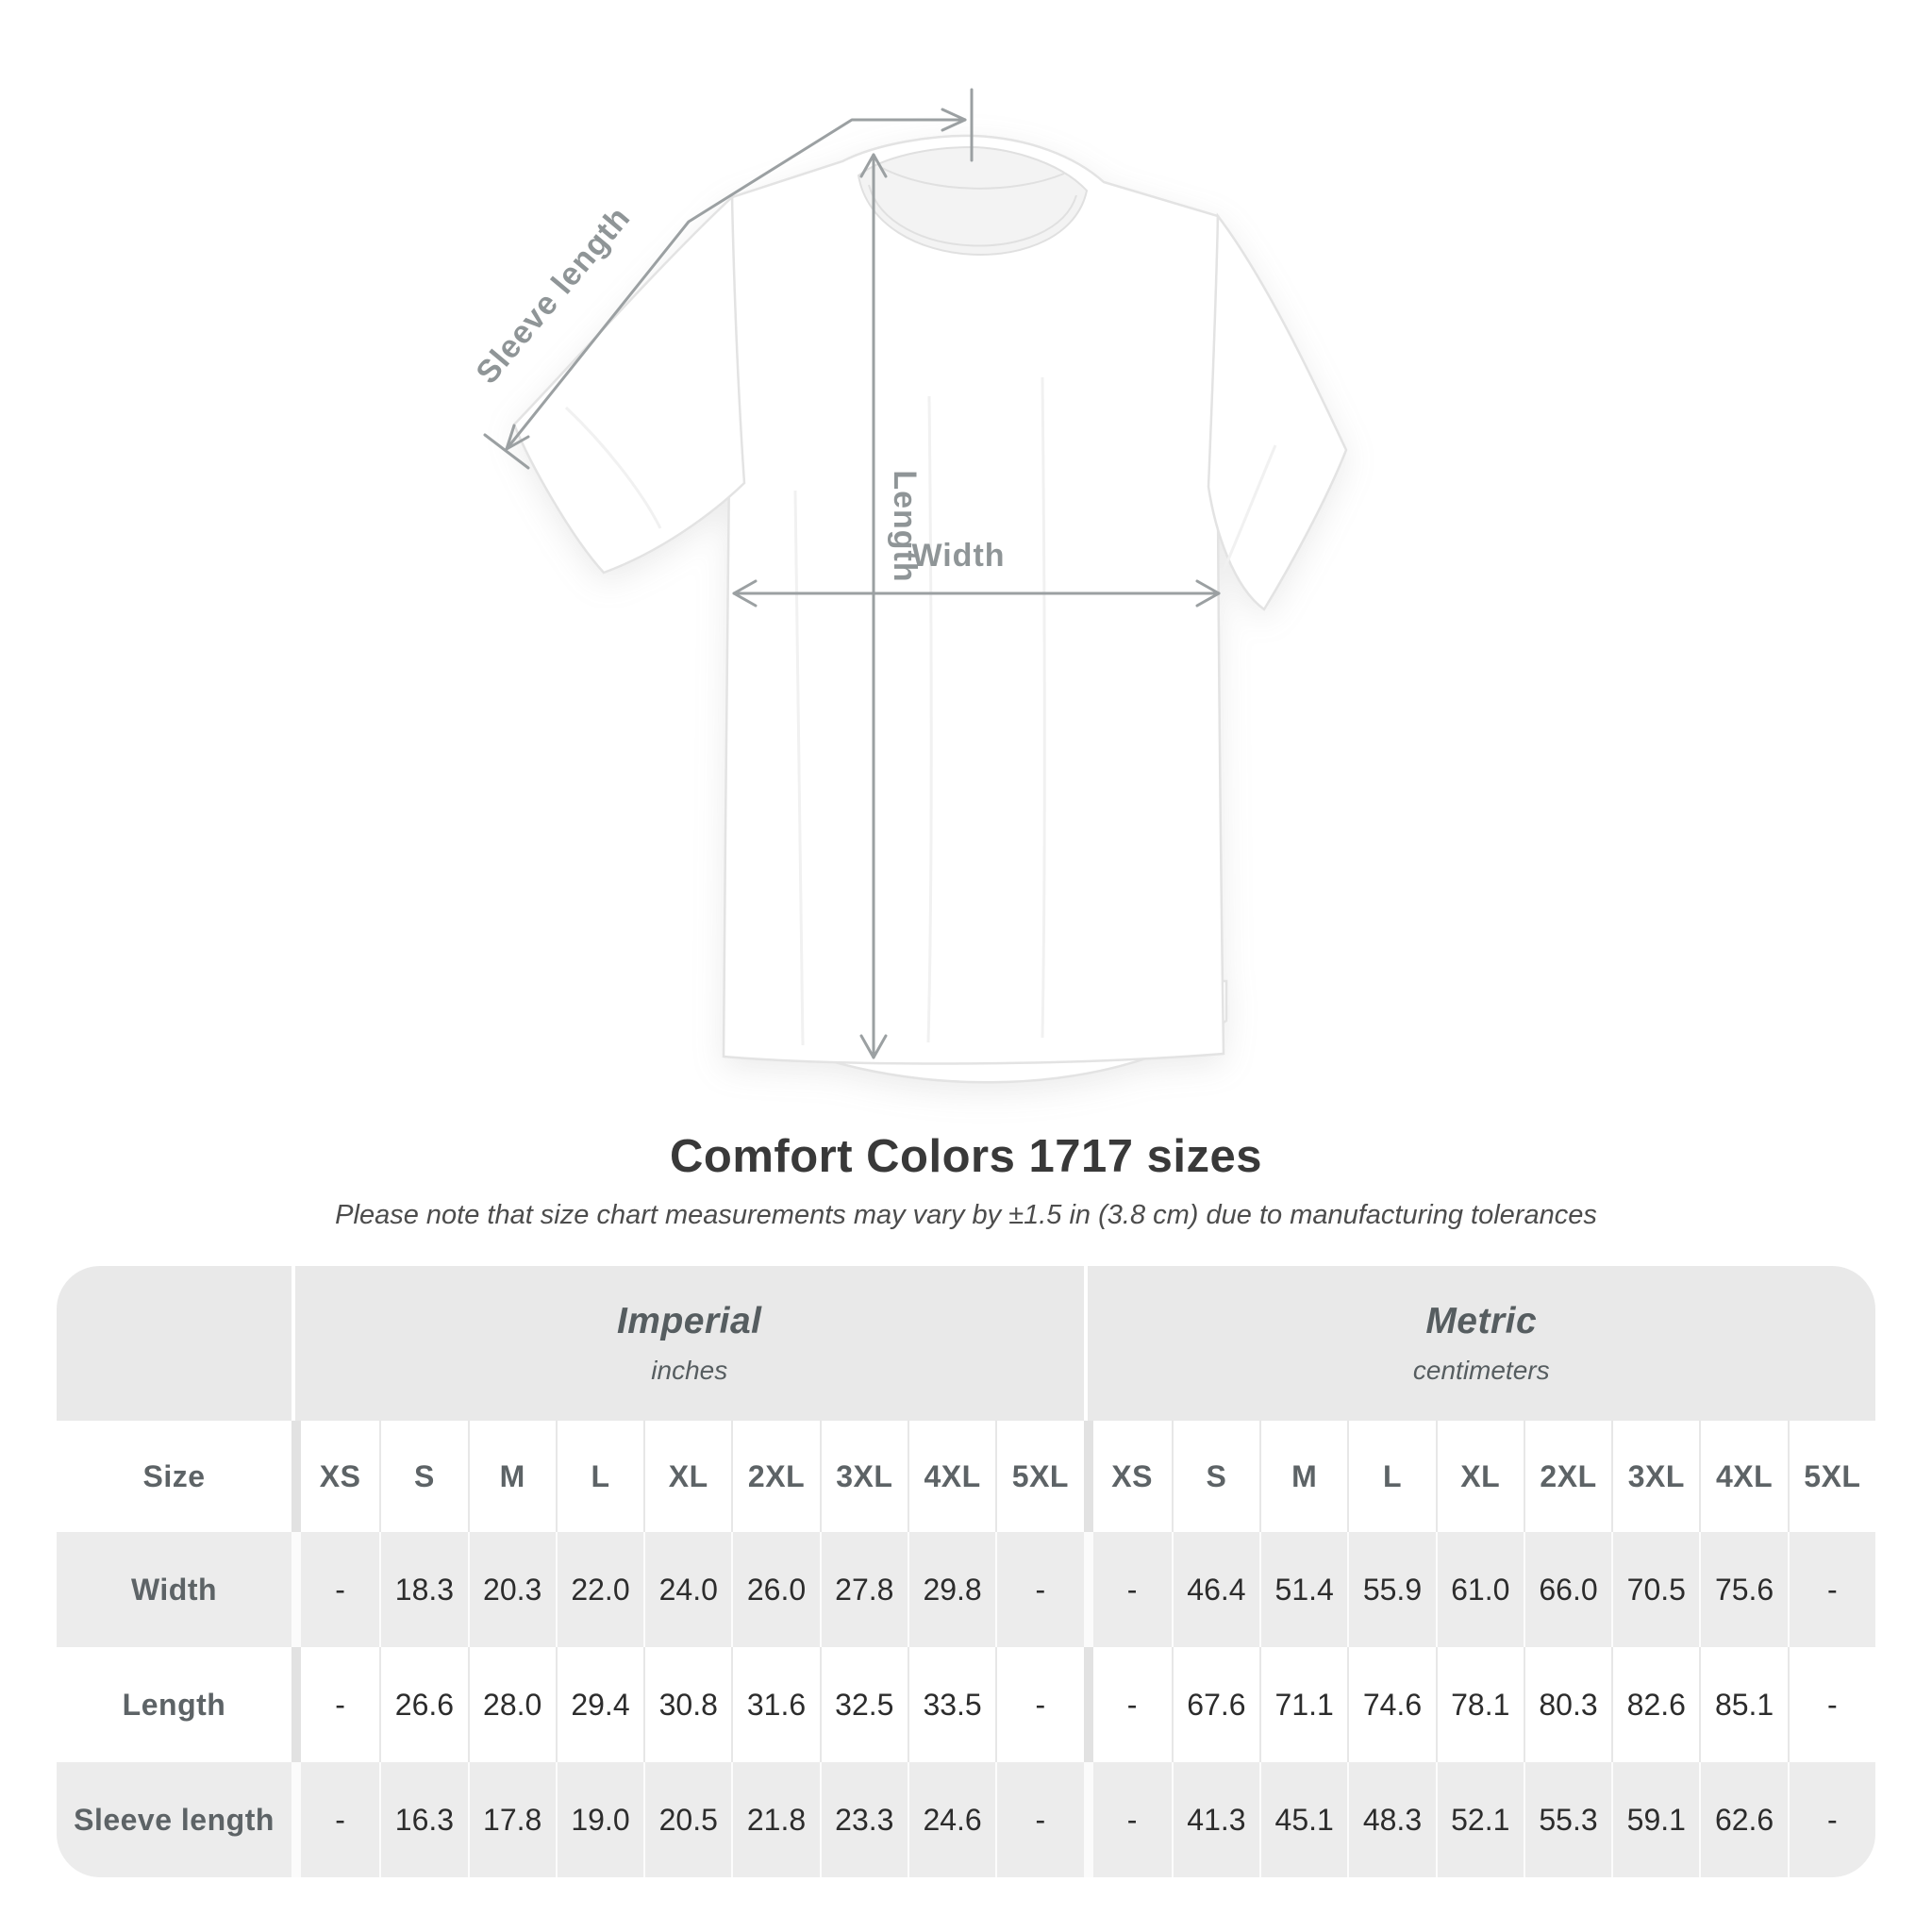 The image size is (1932, 1932). Describe the element at coordinates (599, 1704) in the screenshot. I see `value-cell-imperial-l: 29.4` at that location.